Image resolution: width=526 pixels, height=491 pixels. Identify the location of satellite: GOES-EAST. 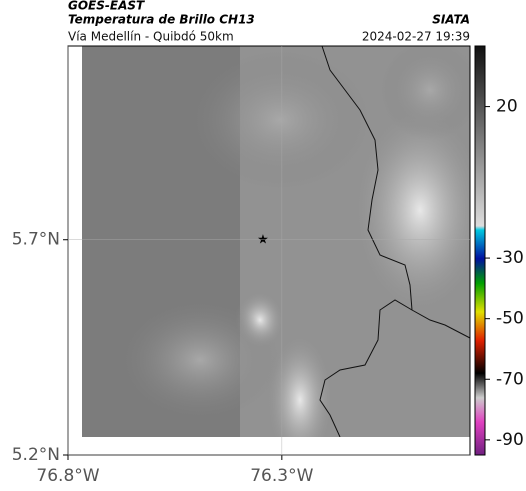
(106, 6).